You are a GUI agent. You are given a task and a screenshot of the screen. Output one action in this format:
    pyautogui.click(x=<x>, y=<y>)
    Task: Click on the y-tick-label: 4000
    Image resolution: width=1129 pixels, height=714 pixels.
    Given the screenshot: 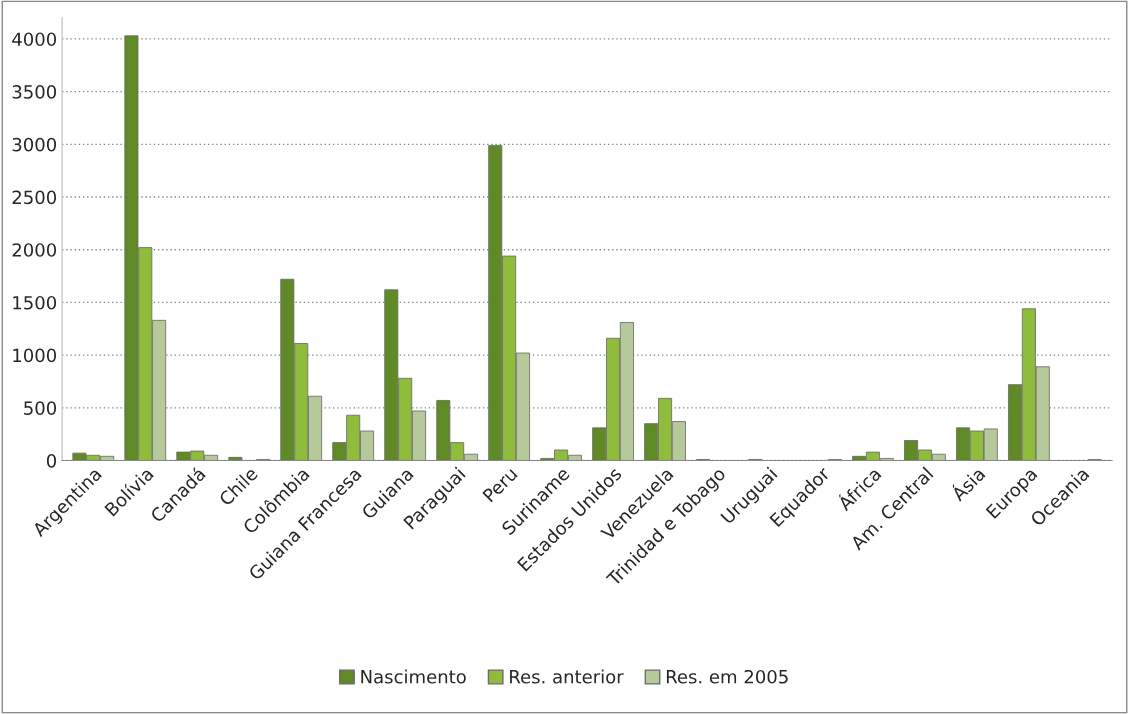 What is the action you would take?
    pyautogui.click(x=34, y=39)
    